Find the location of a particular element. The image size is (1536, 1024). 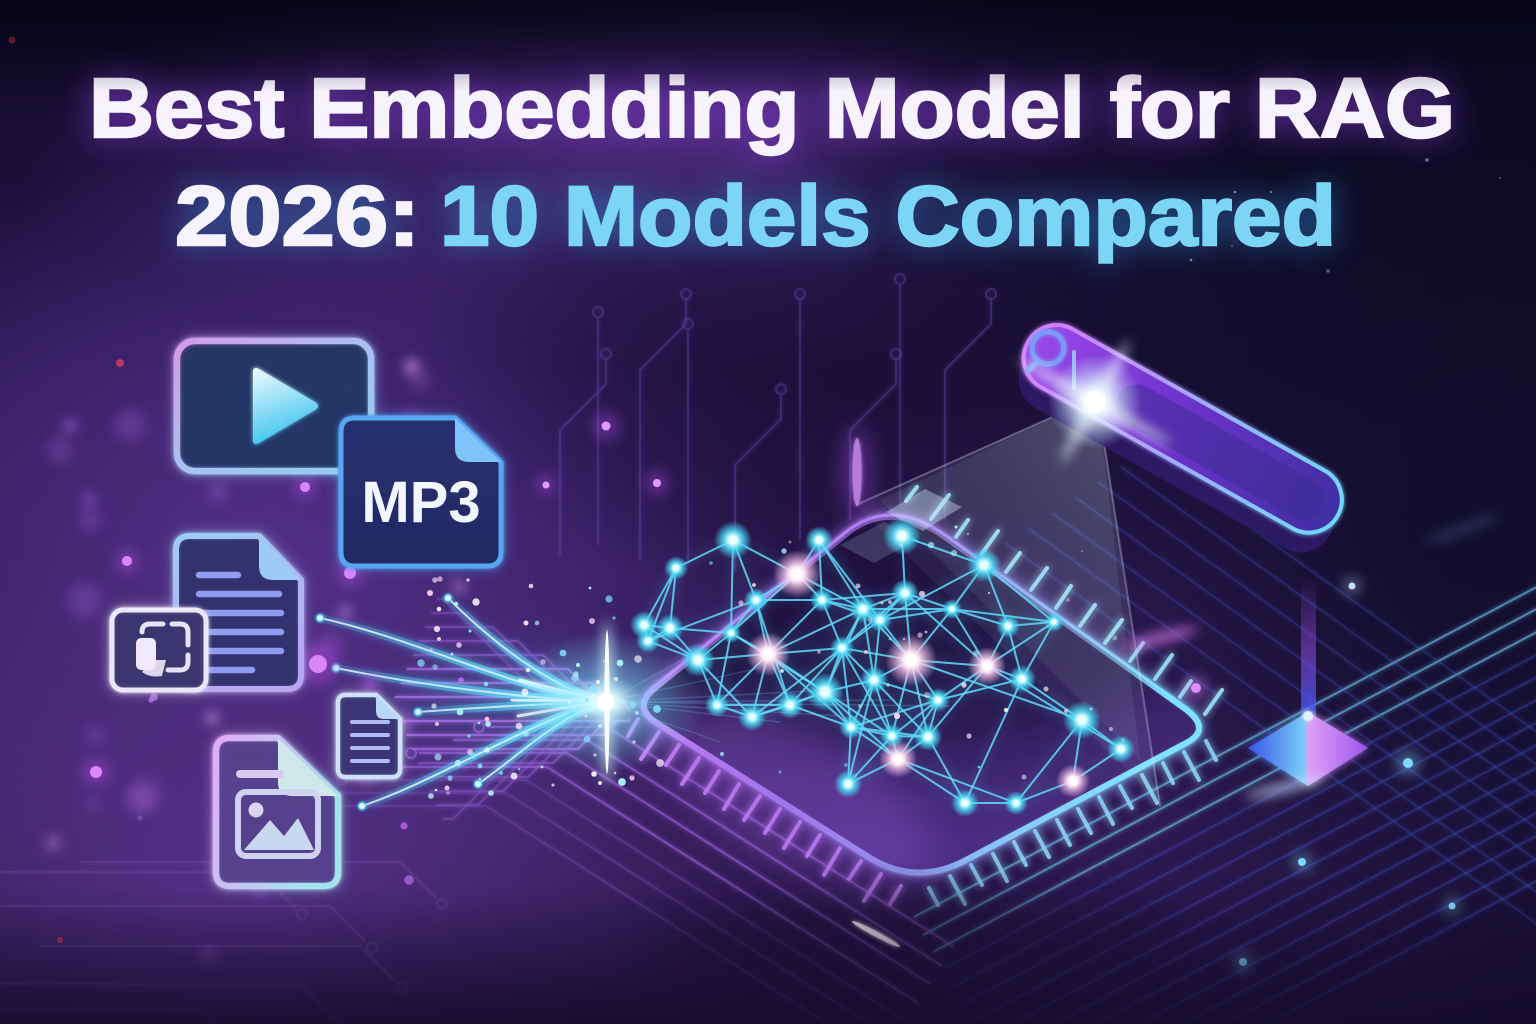

svg-text: 2026: is located at coordinates (297, 216).